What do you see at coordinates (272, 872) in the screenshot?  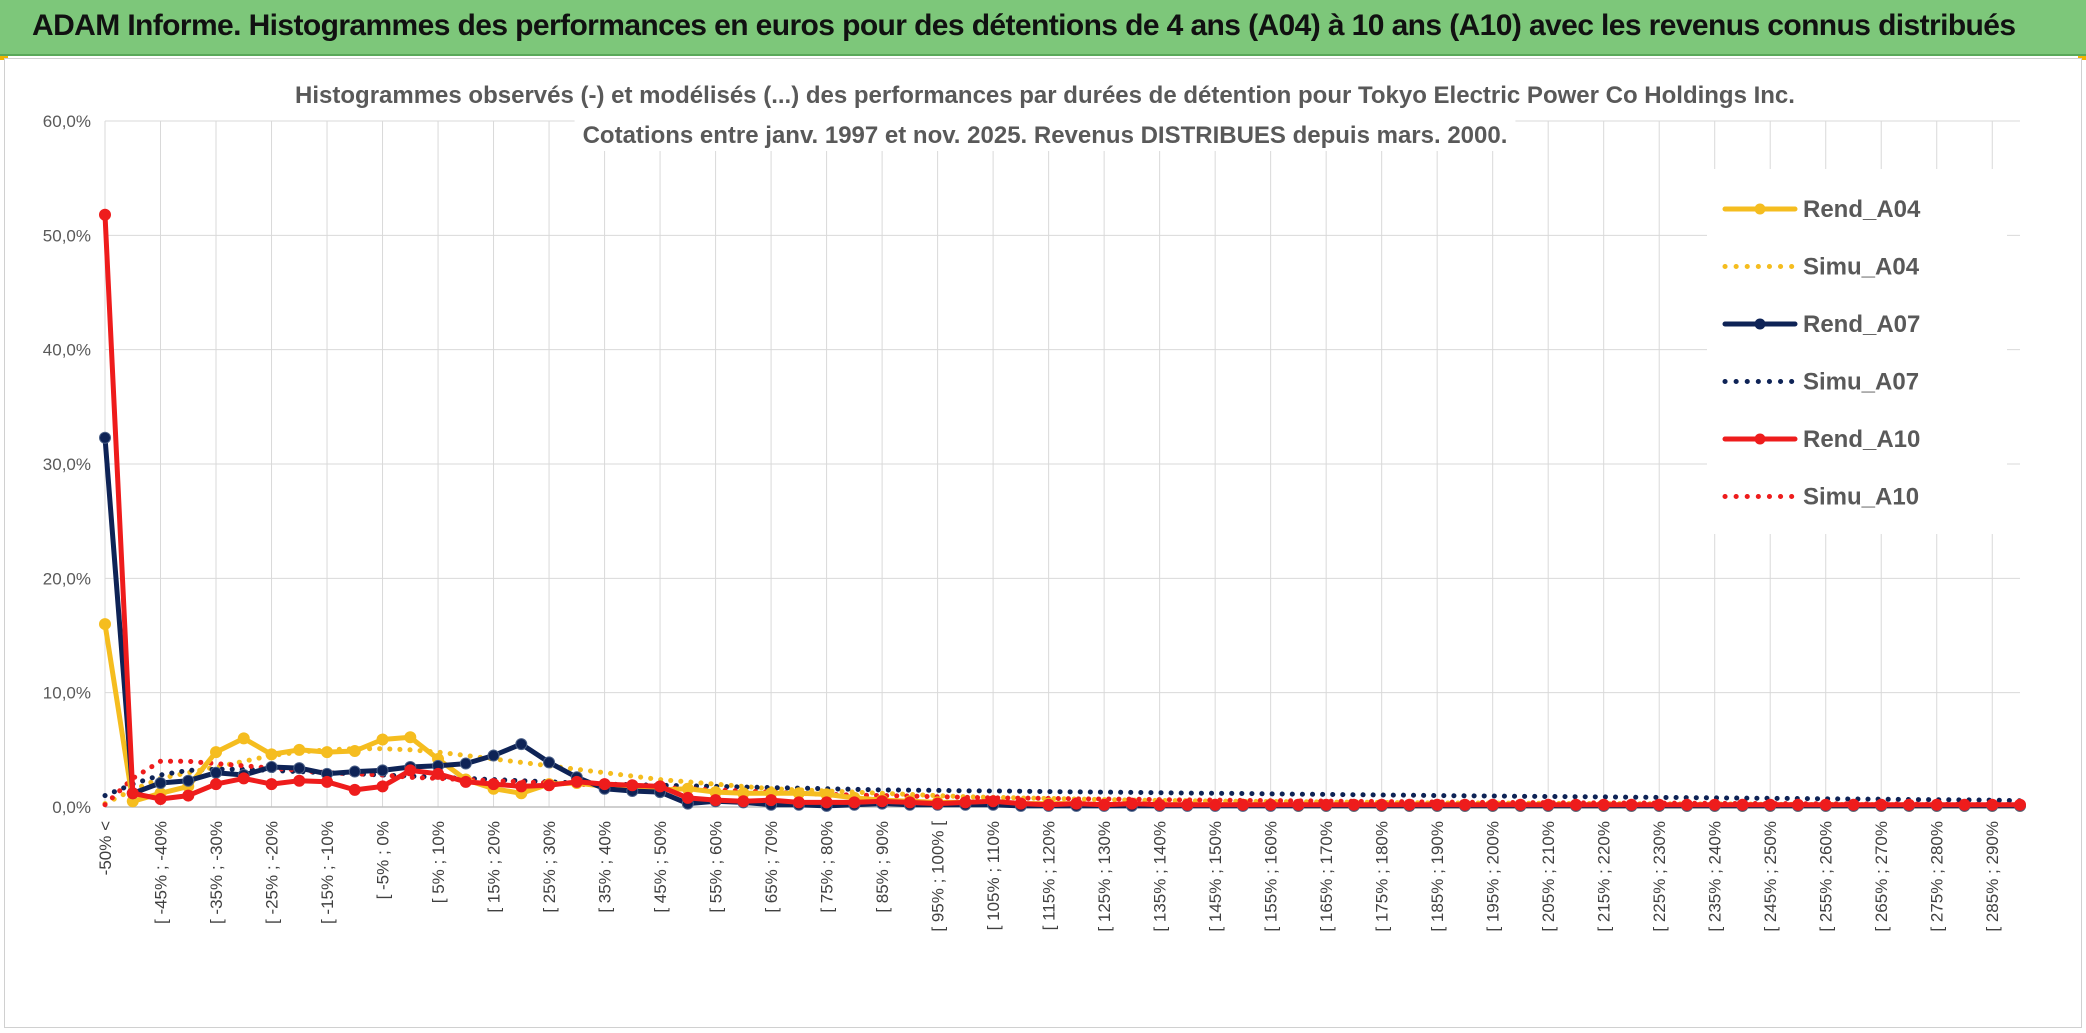 I see `x-tick-label: [ -25% ; -20%` at bounding box center [272, 872].